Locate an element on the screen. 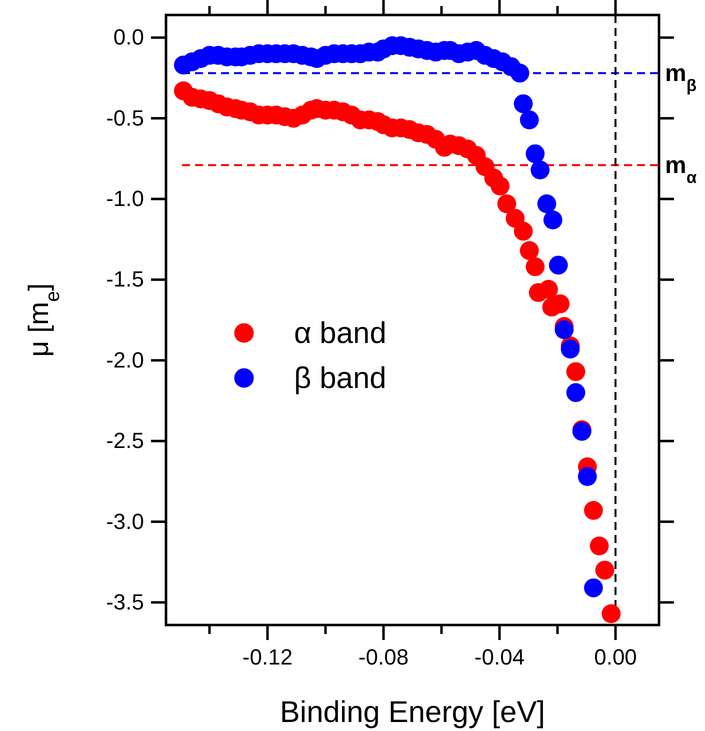 The image size is (705, 731). x-tick-label: -0.04 is located at coordinates (499, 657).